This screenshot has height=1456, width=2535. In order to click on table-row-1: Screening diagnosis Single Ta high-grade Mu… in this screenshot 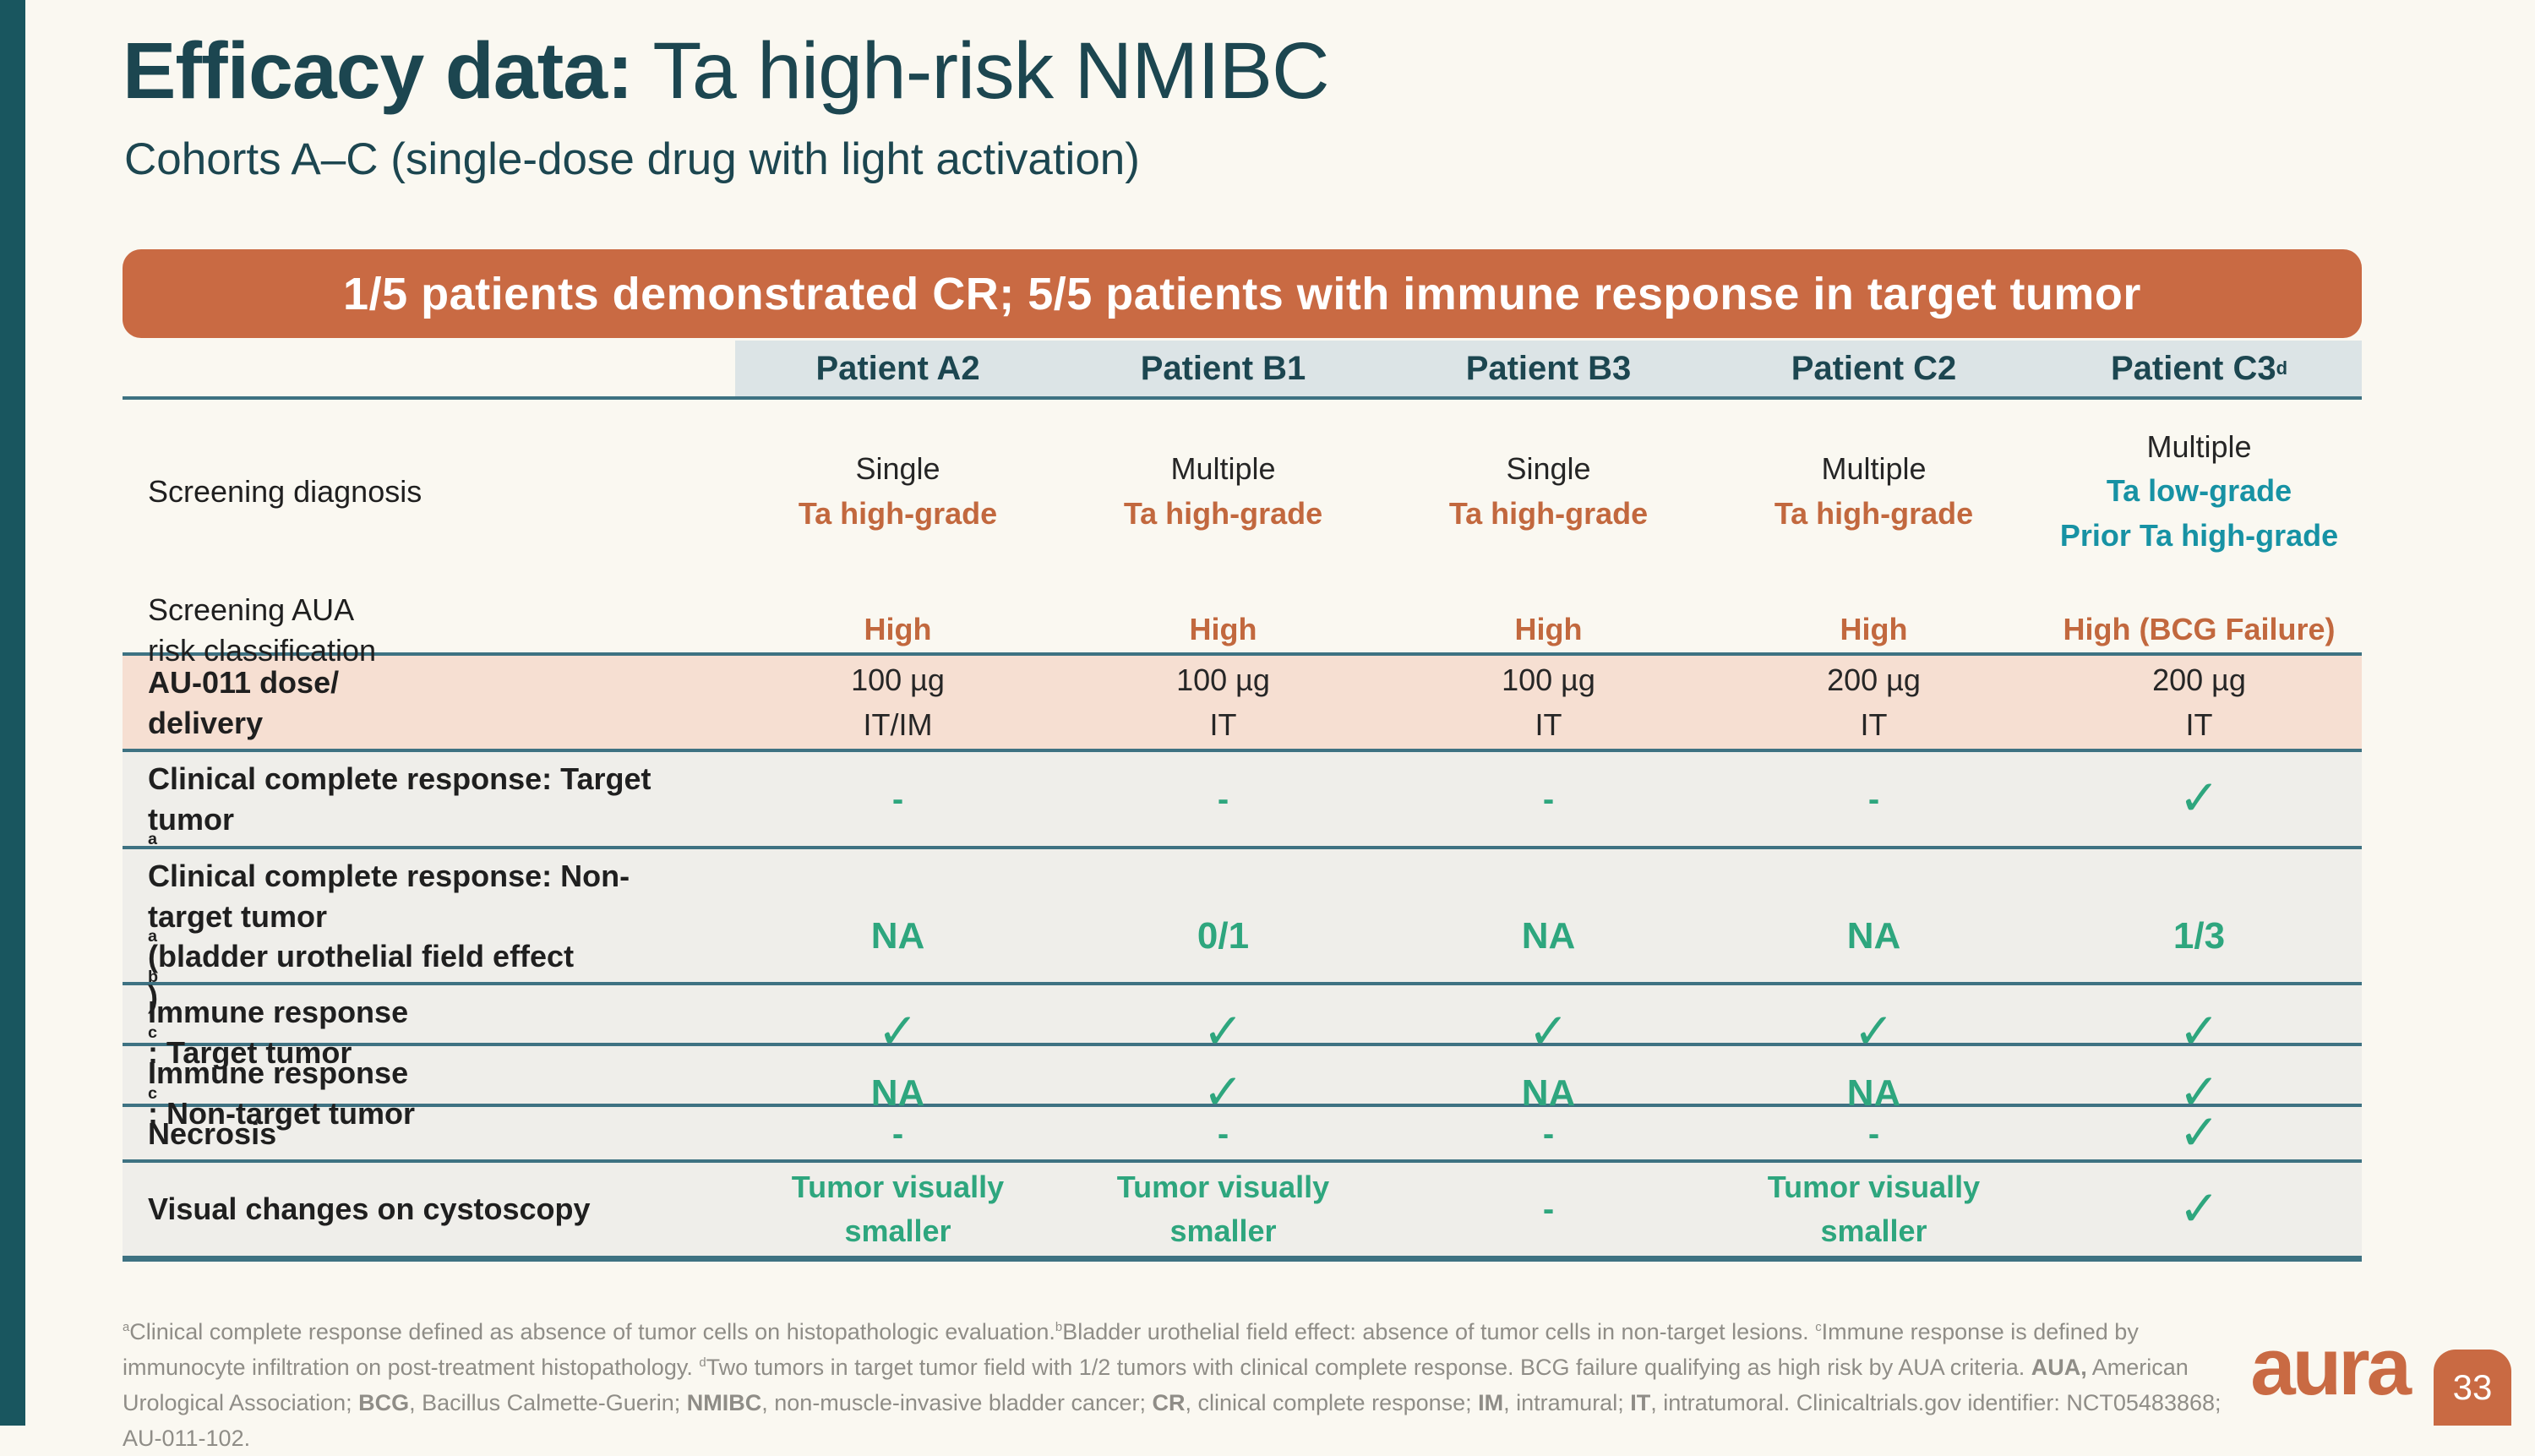, I will do `click(1242, 492)`.